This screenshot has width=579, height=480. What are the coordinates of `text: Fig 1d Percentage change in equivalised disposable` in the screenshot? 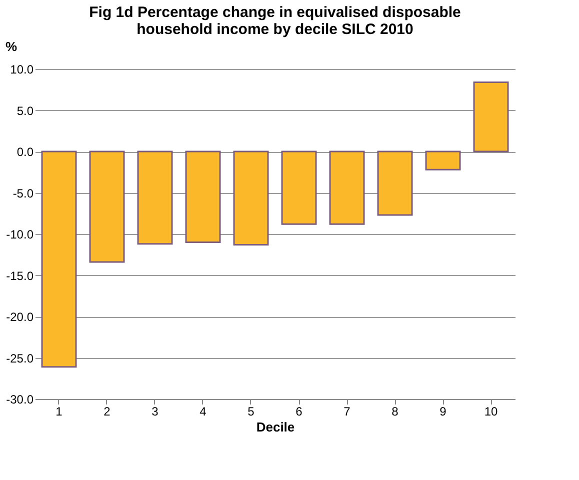 It's located at (275, 12).